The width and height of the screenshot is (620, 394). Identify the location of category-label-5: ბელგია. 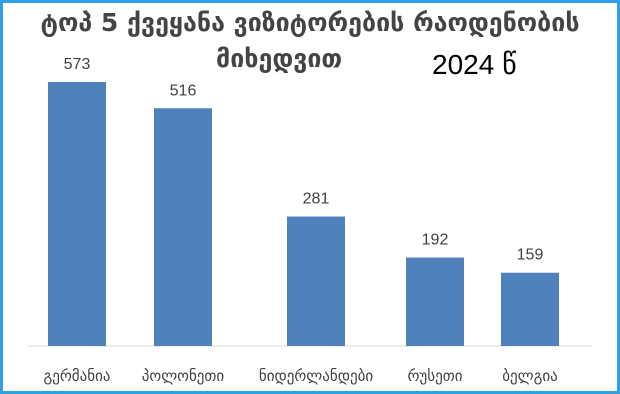
(529, 376).